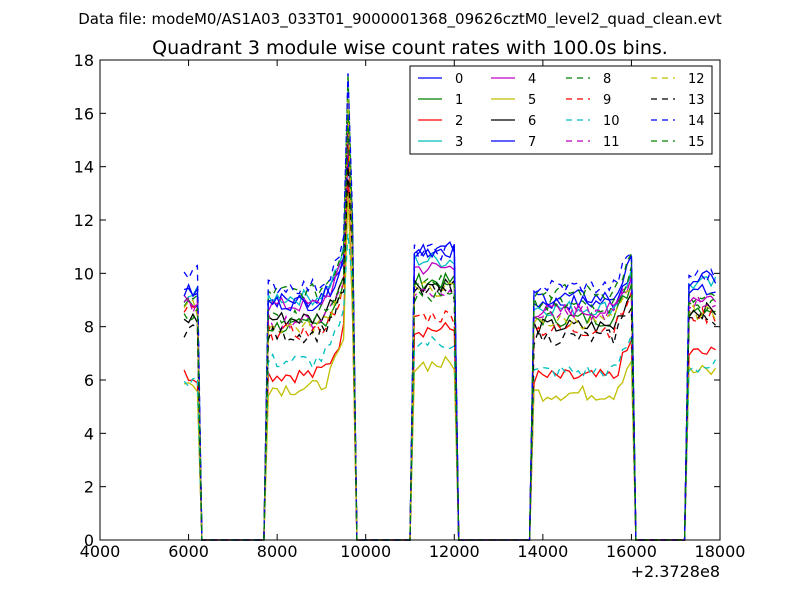  What do you see at coordinates (459, 79) in the screenshot?
I see `legend-label-0: 0` at bounding box center [459, 79].